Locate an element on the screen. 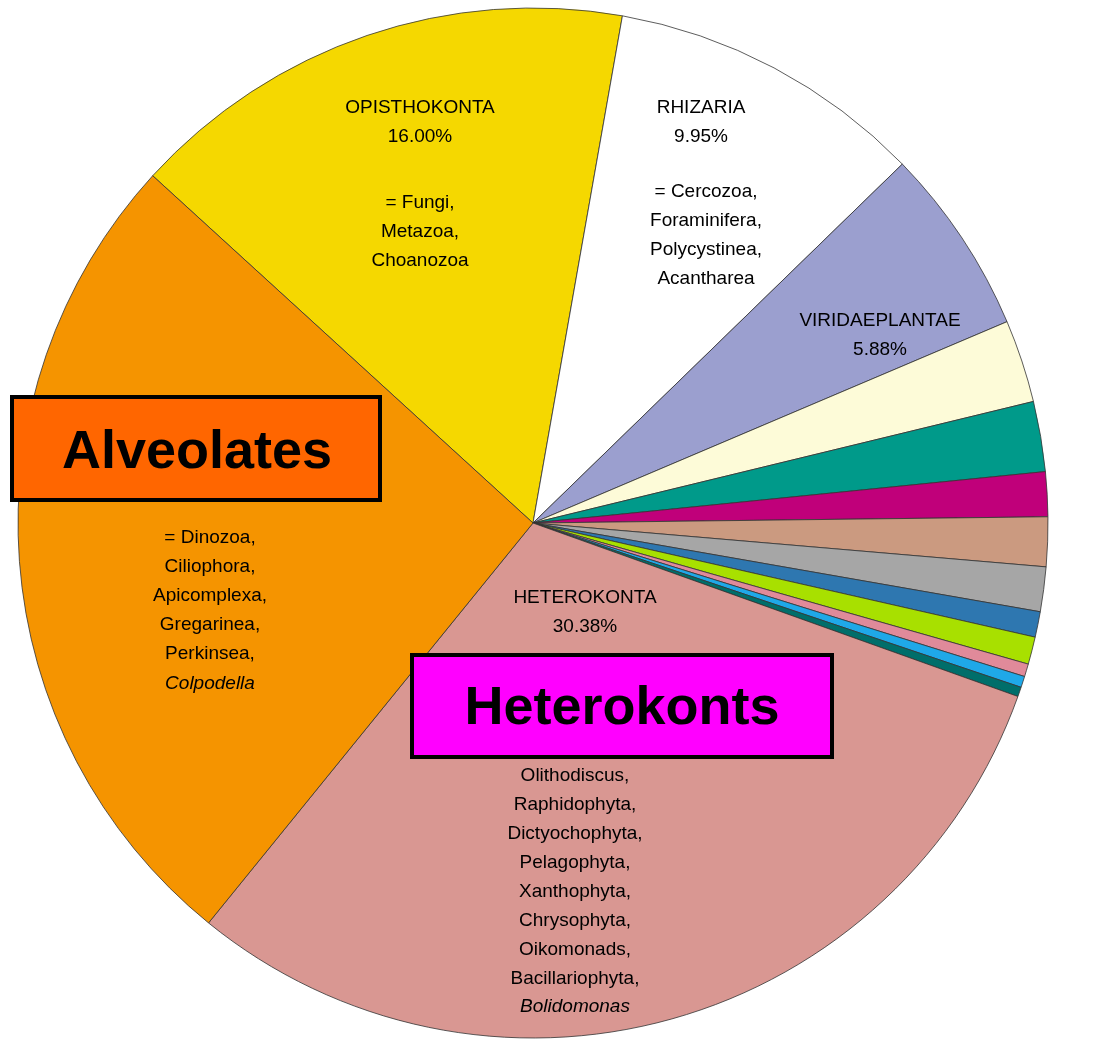 The image size is (1108, 1039). data-label: 30.38% is located at coordinates (585, 625).